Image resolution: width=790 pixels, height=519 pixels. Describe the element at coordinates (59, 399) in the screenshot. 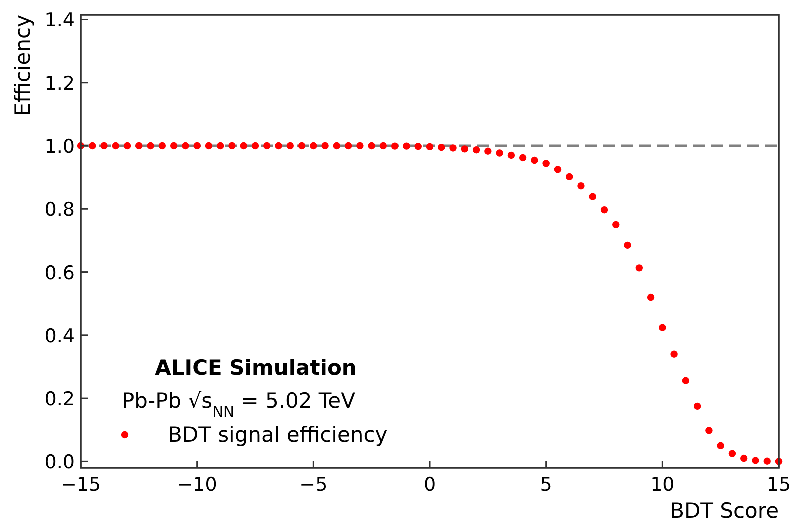

I see `y-tick-label: 0.2` at that location.